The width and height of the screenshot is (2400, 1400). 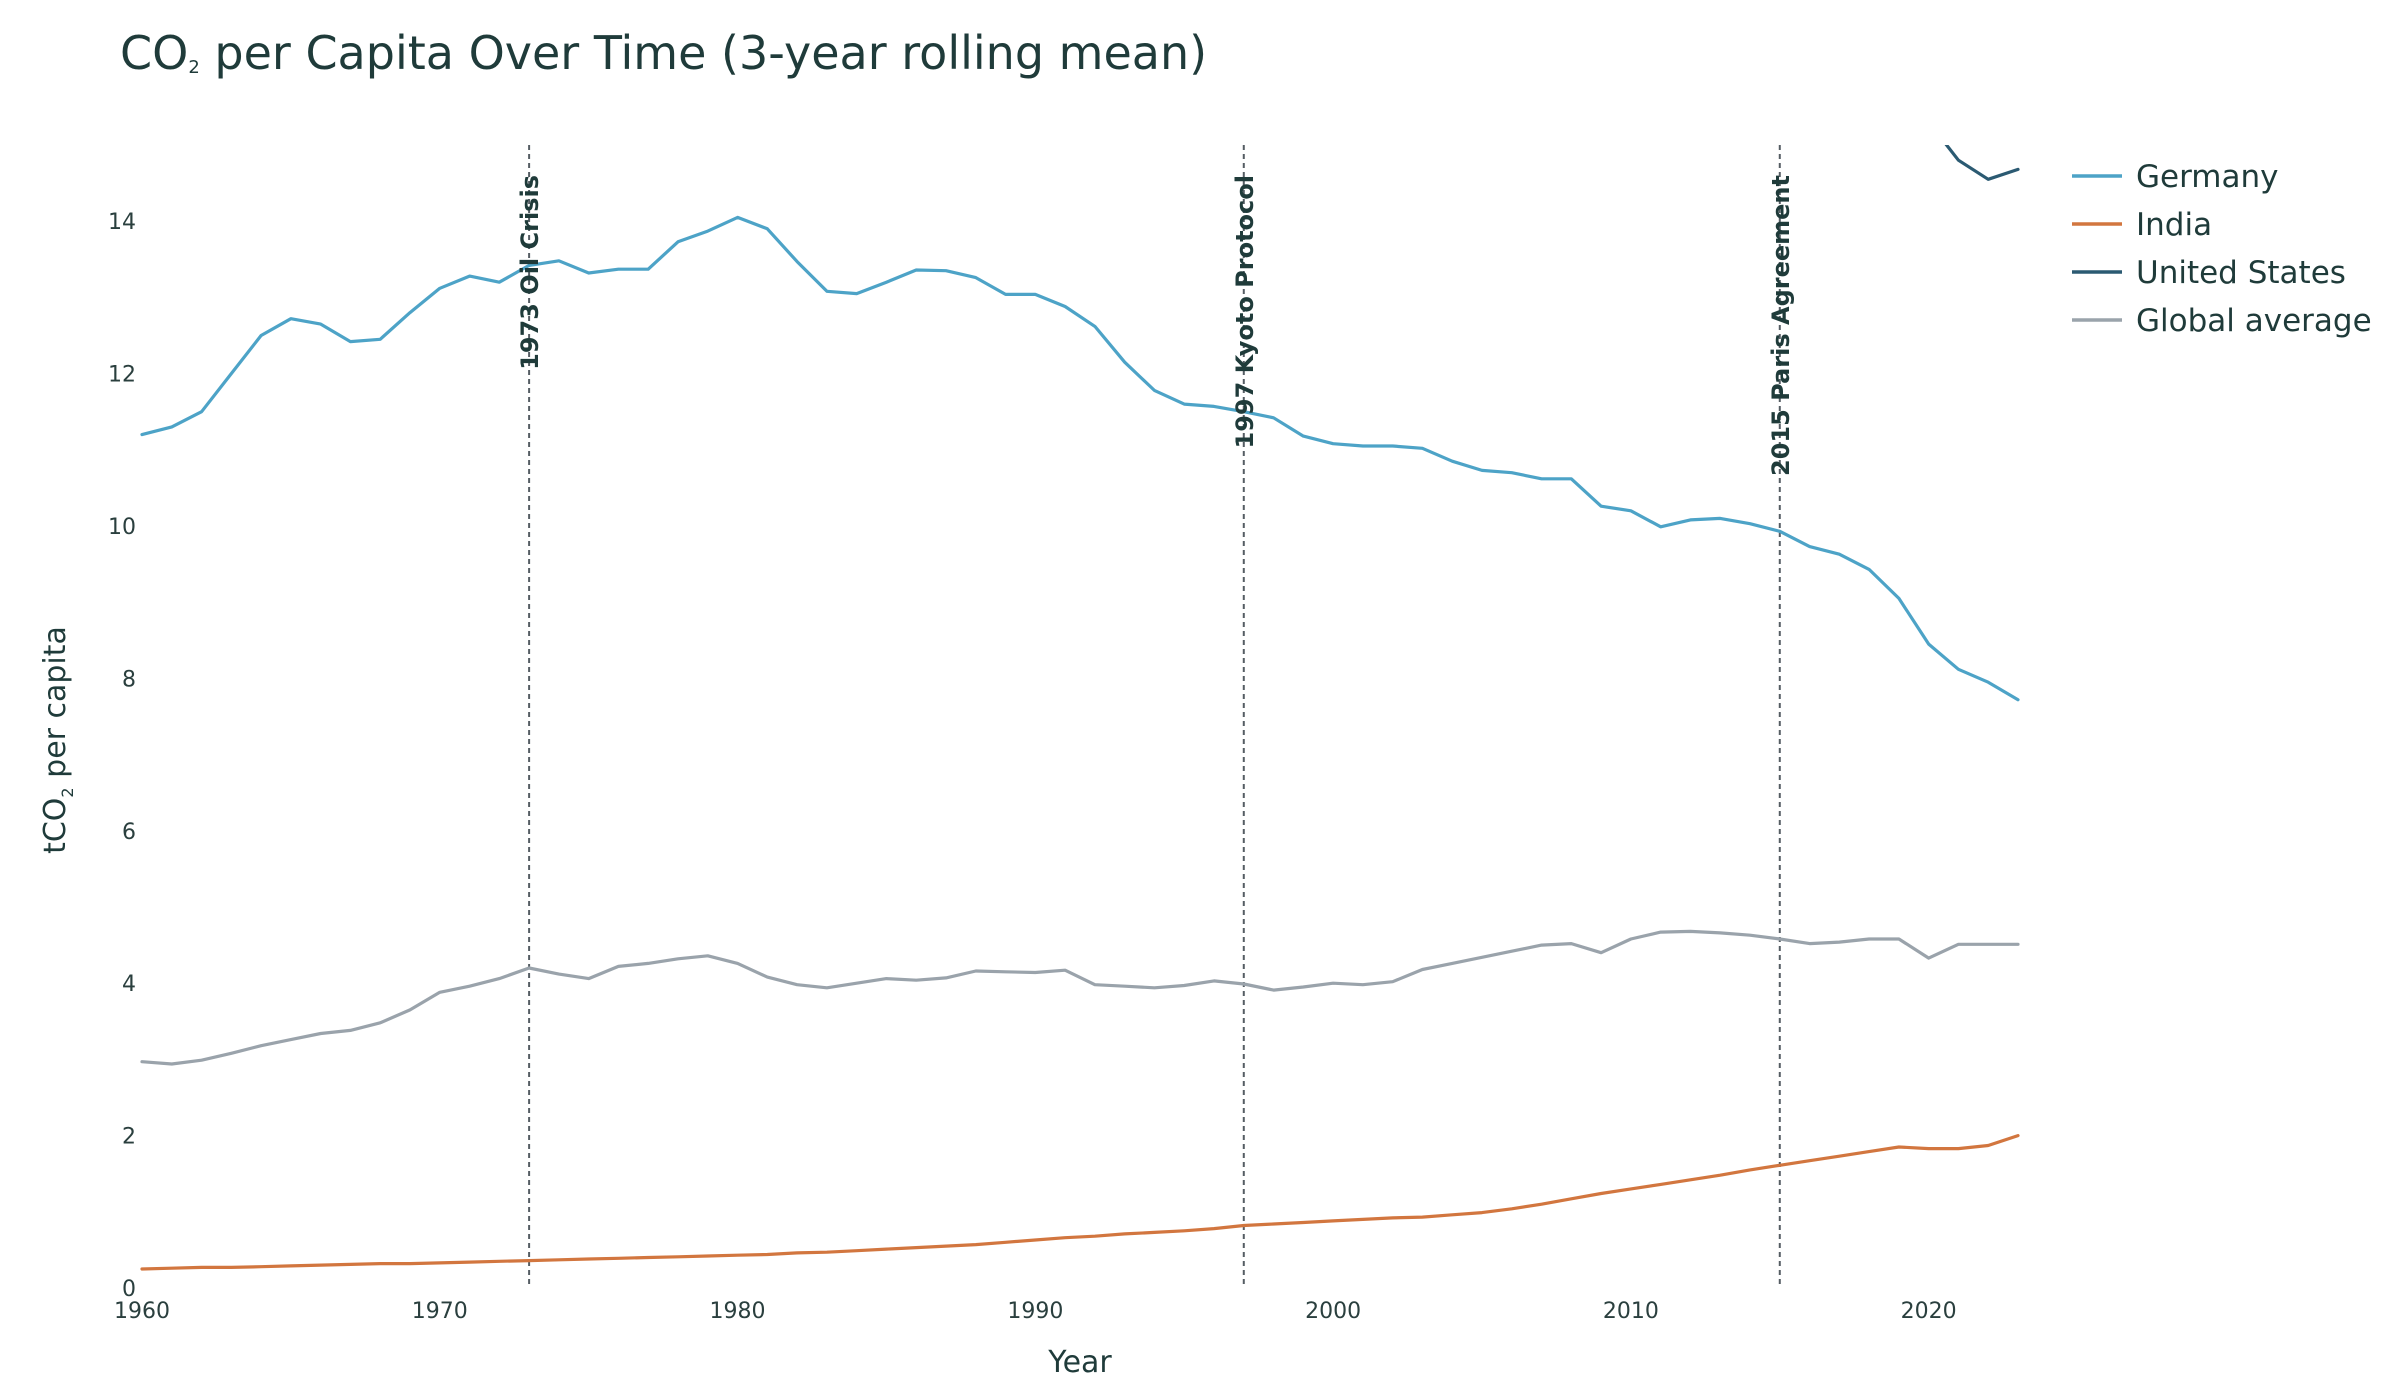 I want to click on x-tick-label-1990: 1990, so click(x=1035, y=1311).